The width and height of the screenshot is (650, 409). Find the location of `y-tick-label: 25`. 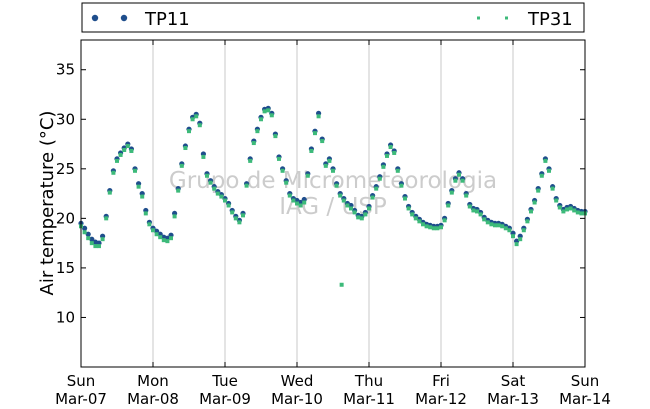

y-tick-label: 25 is located at coordinates (65, 169).